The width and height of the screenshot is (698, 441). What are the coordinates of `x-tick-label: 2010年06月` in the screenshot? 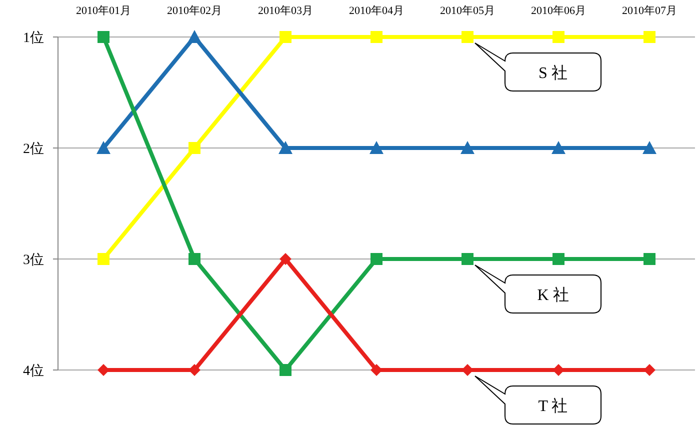 It's located at (558, 11).